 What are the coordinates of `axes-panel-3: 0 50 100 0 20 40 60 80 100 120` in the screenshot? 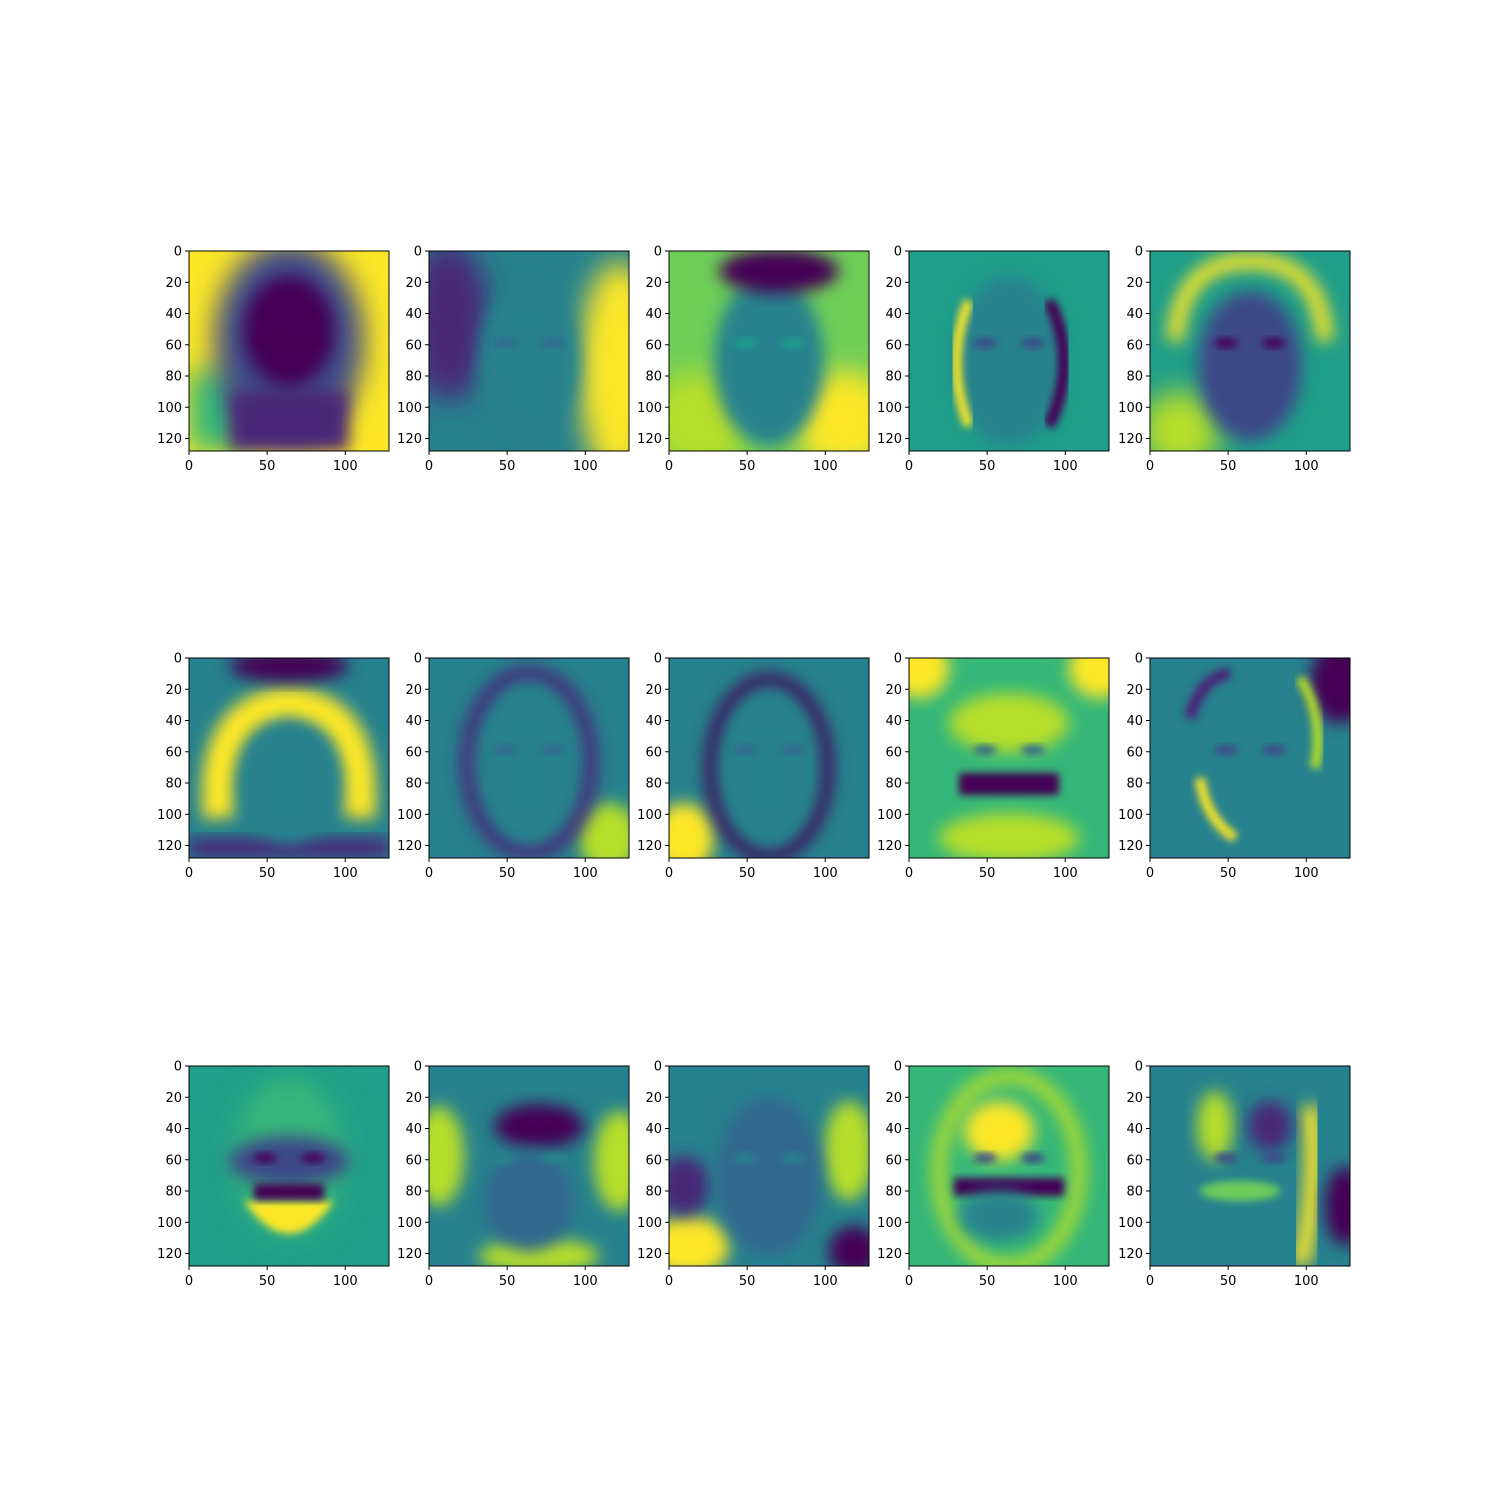 It's located at (753, 359).